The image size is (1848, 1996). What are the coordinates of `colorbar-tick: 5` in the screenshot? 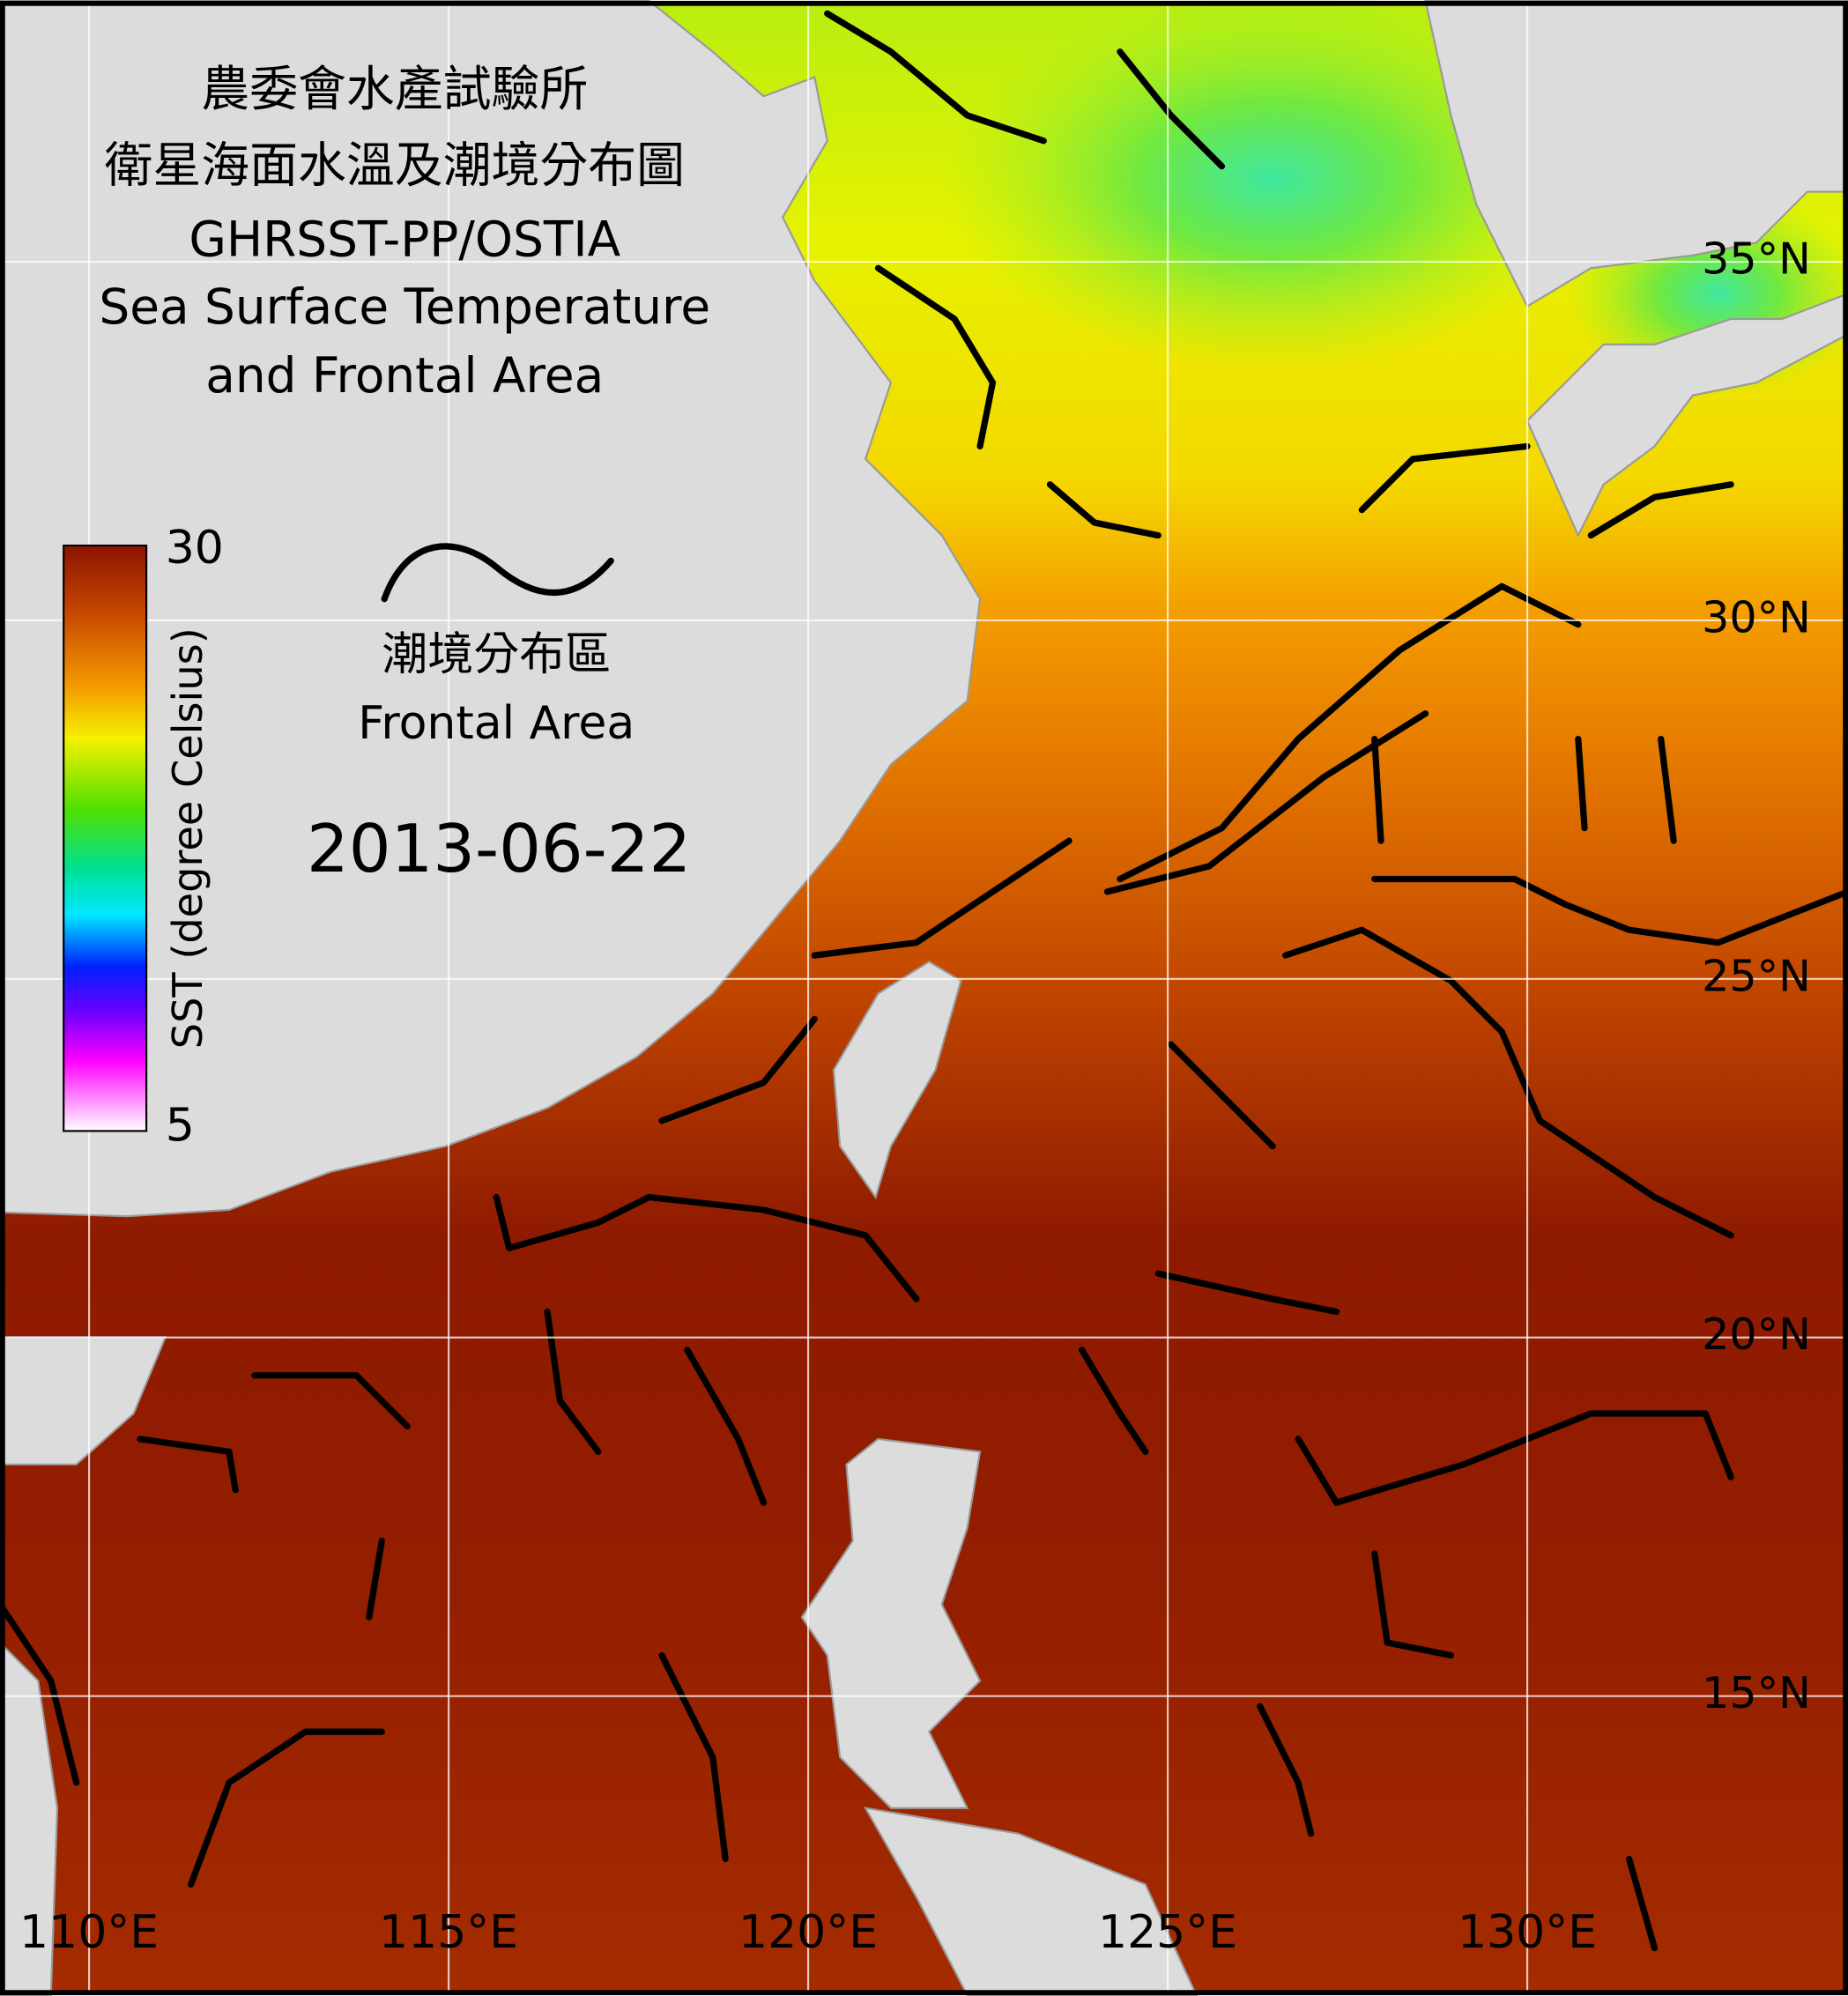 It's located at (181, 1126).